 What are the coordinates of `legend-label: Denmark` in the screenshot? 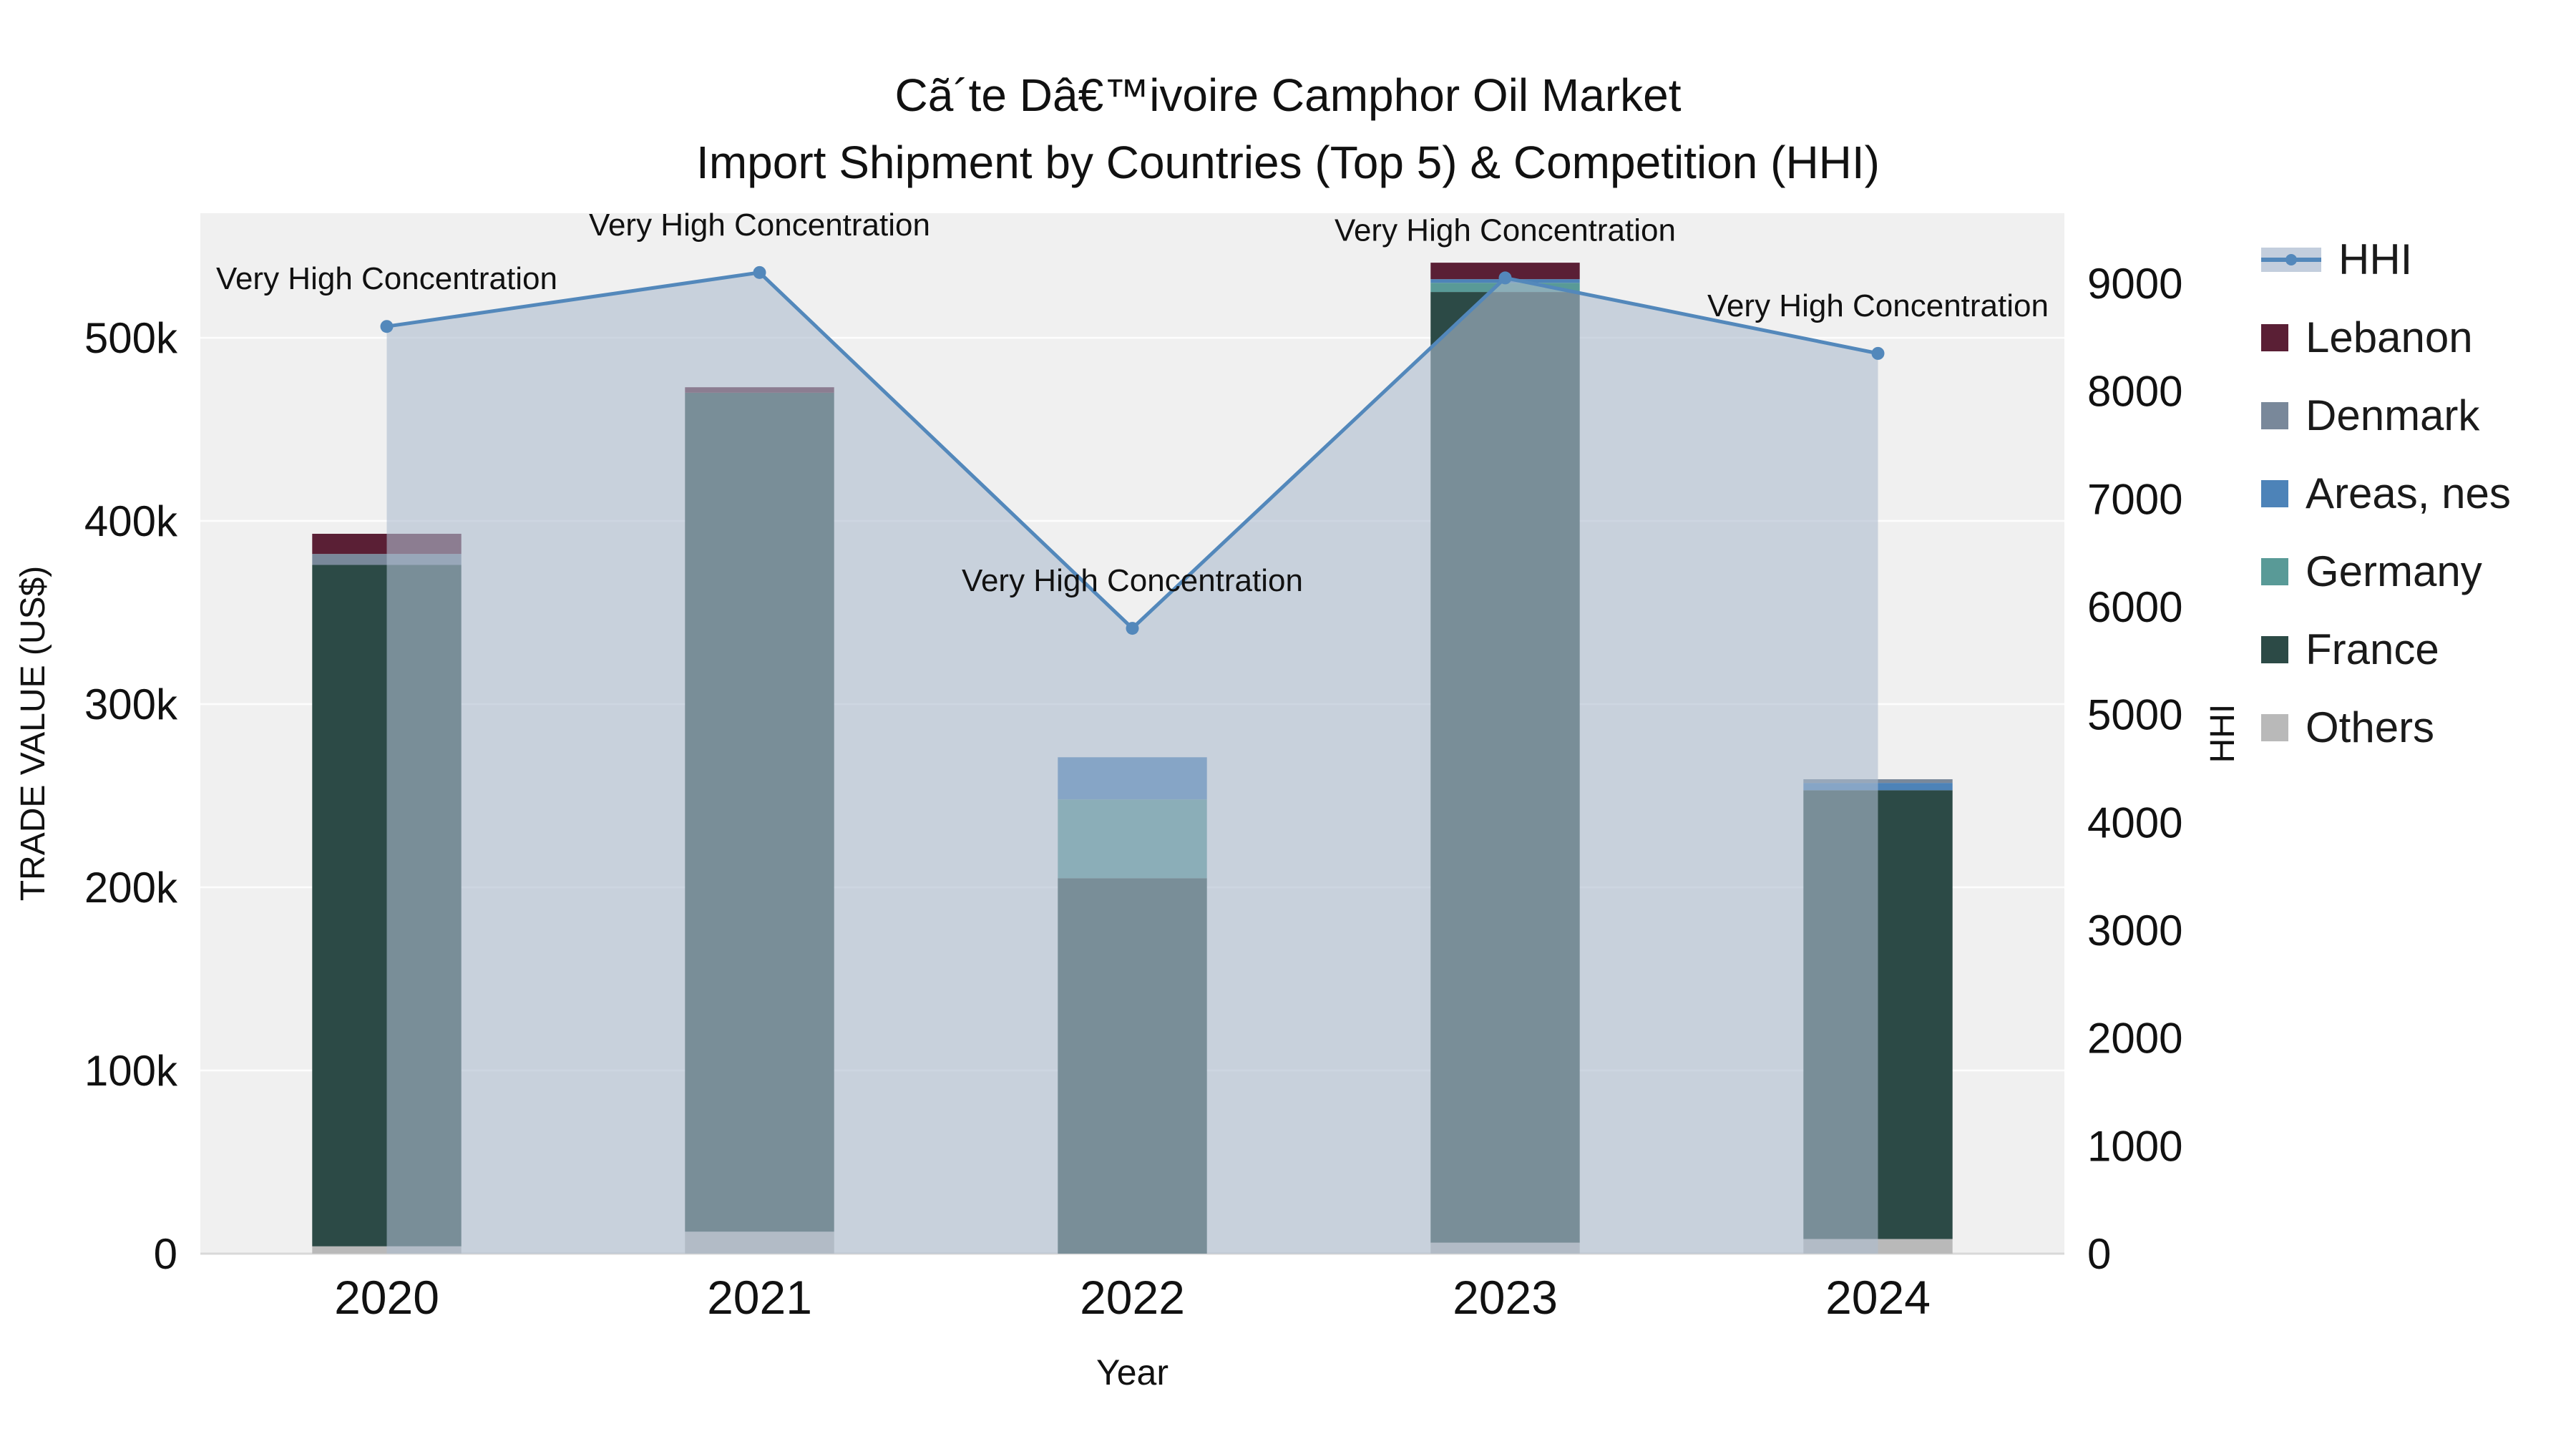 It's located at (2393, 415).